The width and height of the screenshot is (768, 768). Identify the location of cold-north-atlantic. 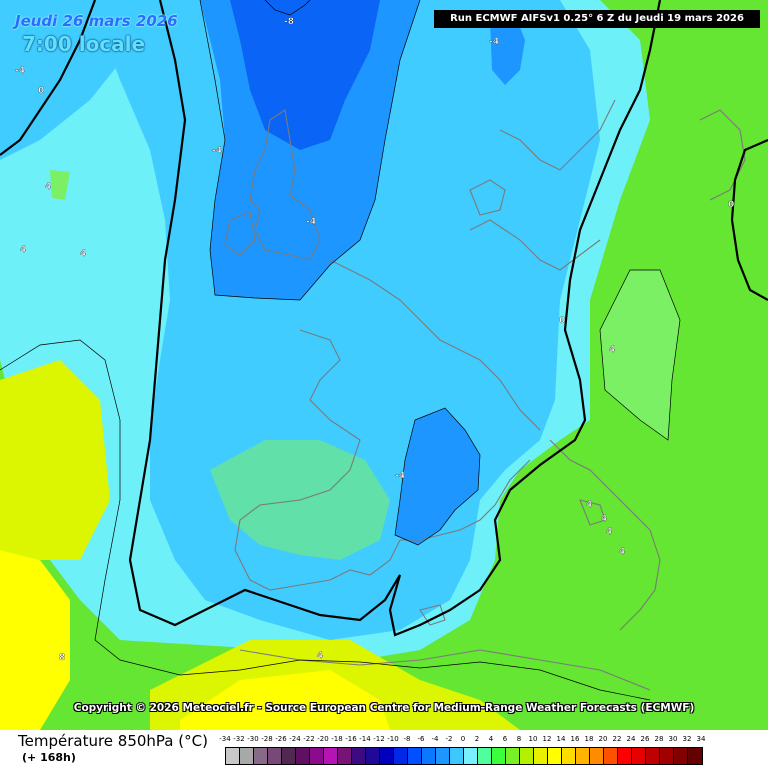
(80, 80).